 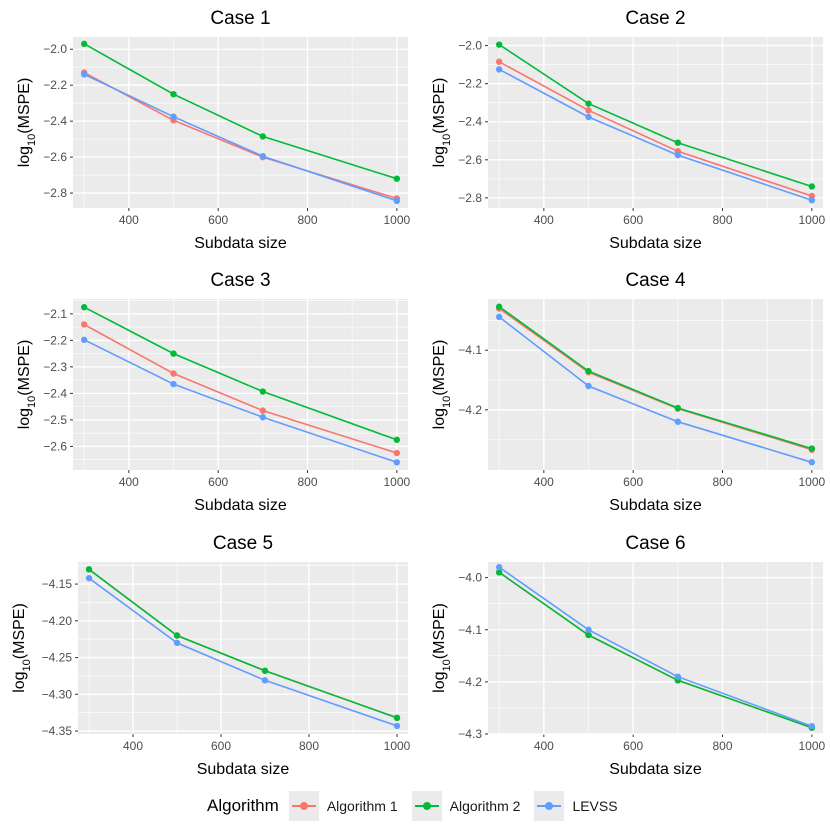 I want to click on panel-title: Case 3, so click(x=240, y=280).